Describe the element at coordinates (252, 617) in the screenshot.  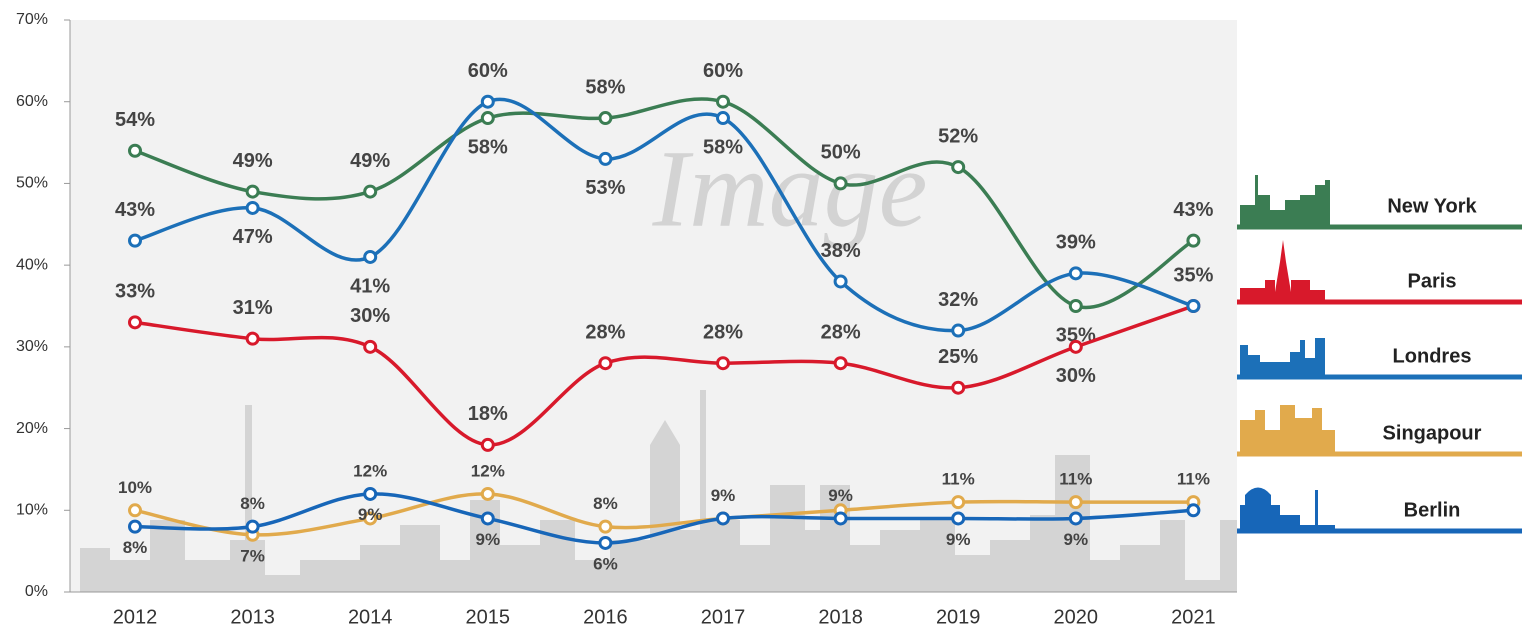
I see `x-tick-label: 2013` at that location.